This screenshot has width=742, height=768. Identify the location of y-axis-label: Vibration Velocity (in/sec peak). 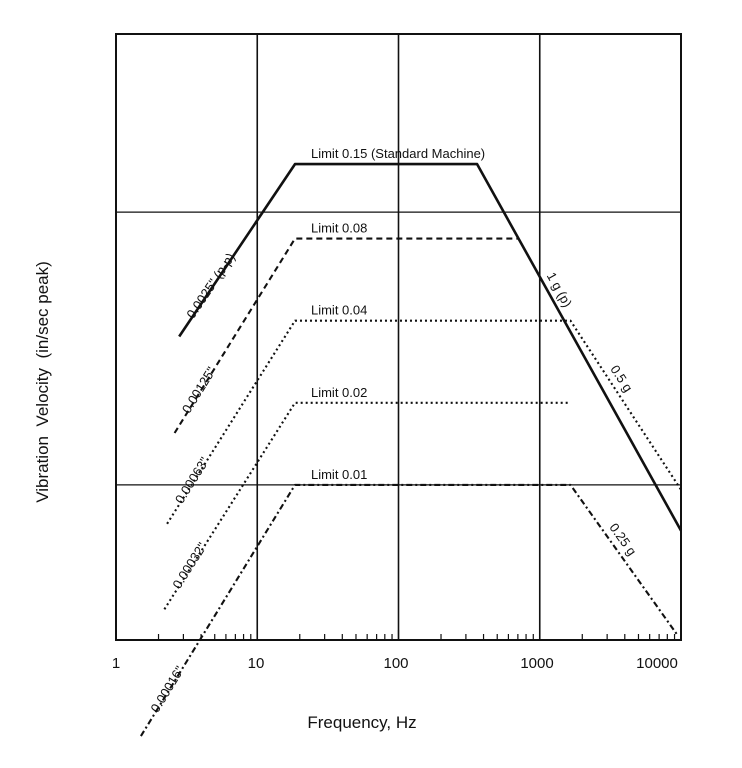
(42, 382).